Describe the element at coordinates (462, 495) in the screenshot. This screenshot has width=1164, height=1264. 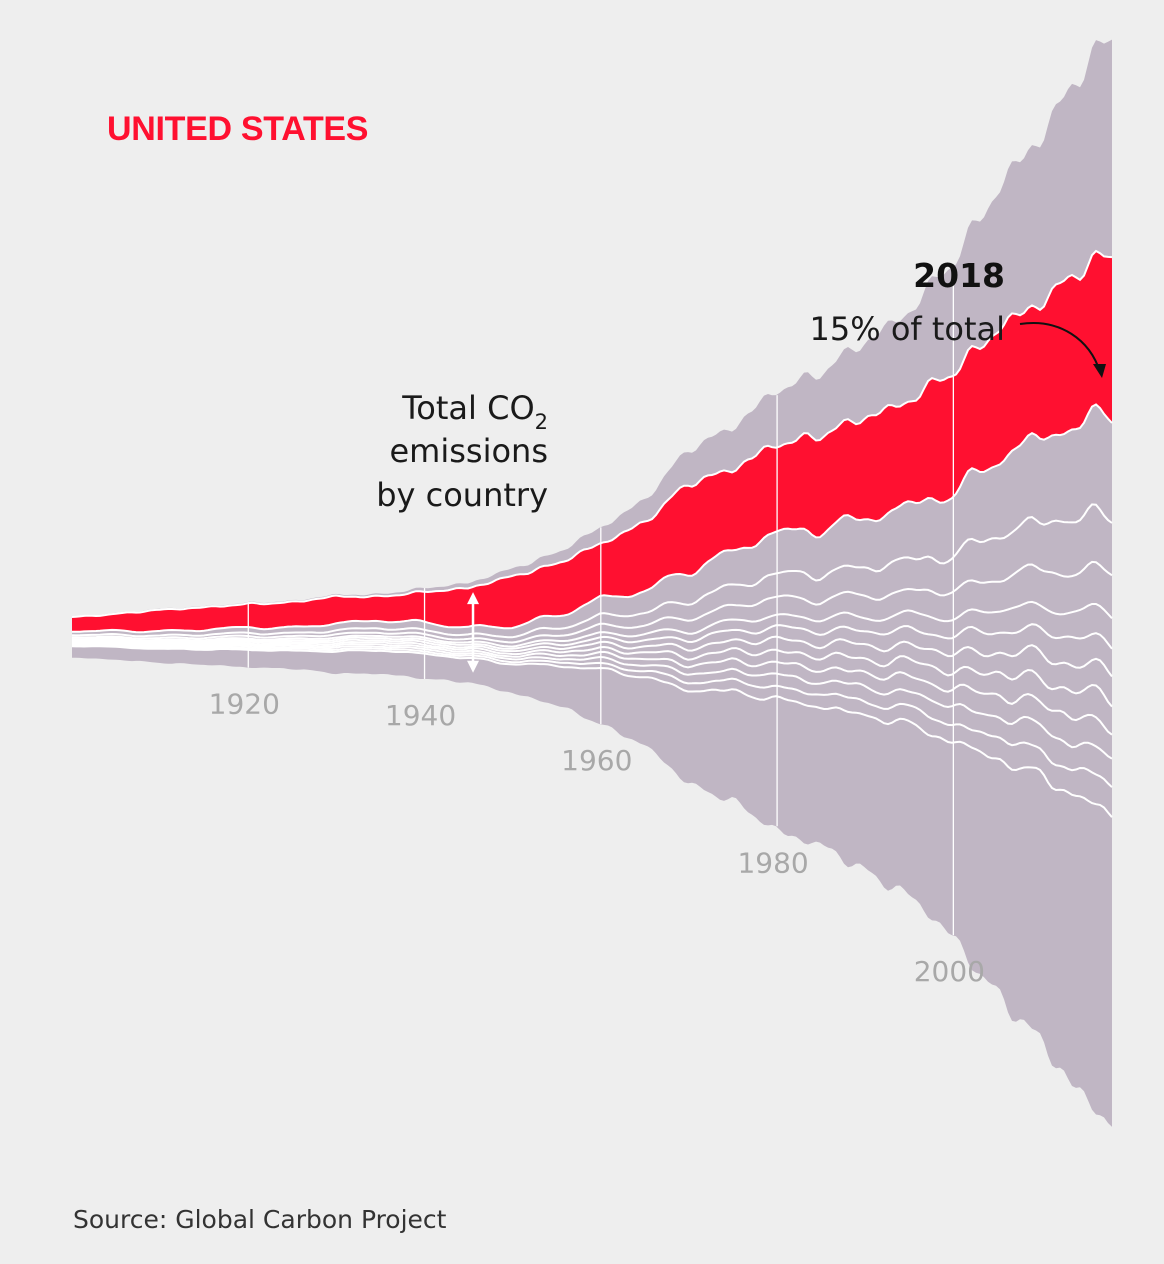
I see `total-label-line3: by country` at that location.